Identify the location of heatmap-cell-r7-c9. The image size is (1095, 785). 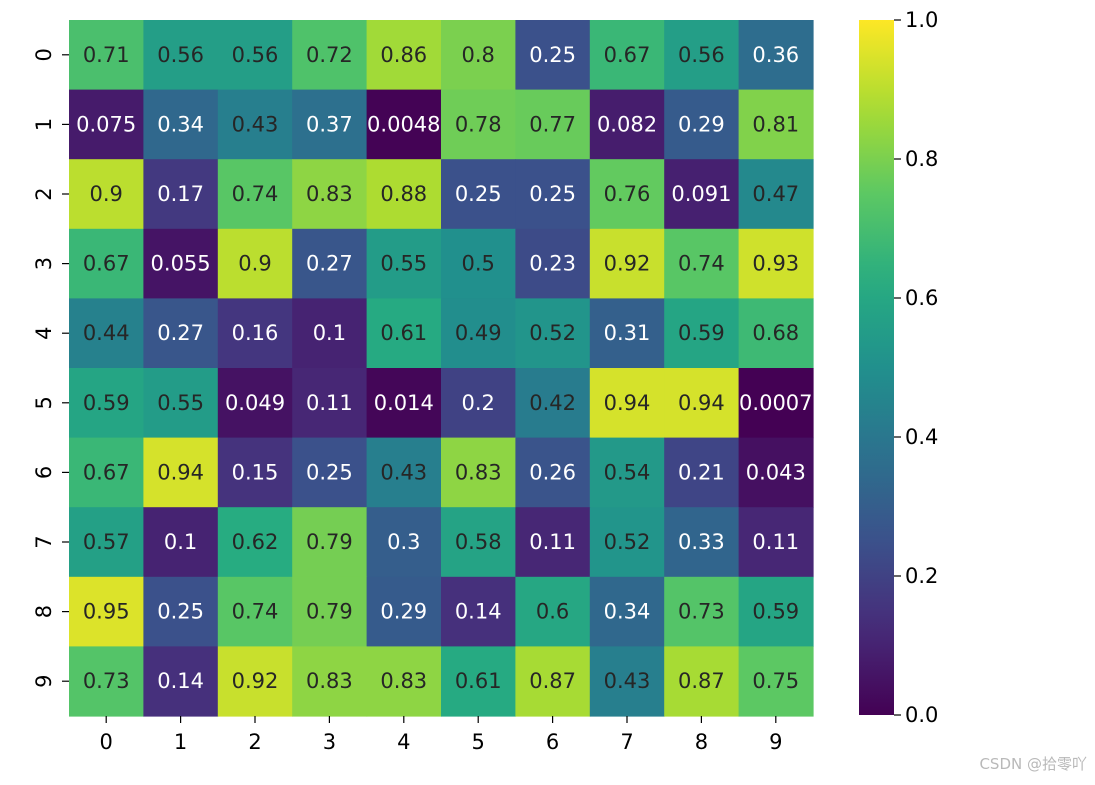
(776, 542).